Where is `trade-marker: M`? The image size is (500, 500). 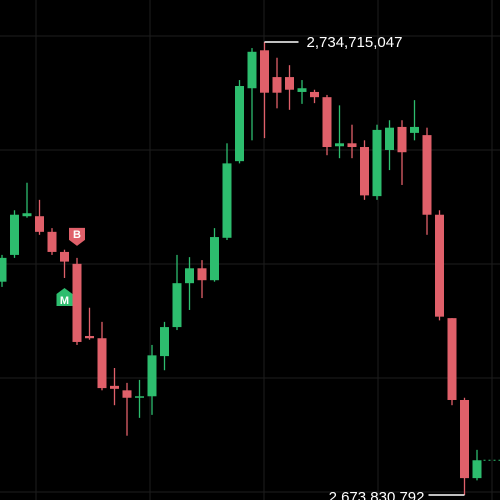 trade-marker: M is located at coordinates (64, 297).